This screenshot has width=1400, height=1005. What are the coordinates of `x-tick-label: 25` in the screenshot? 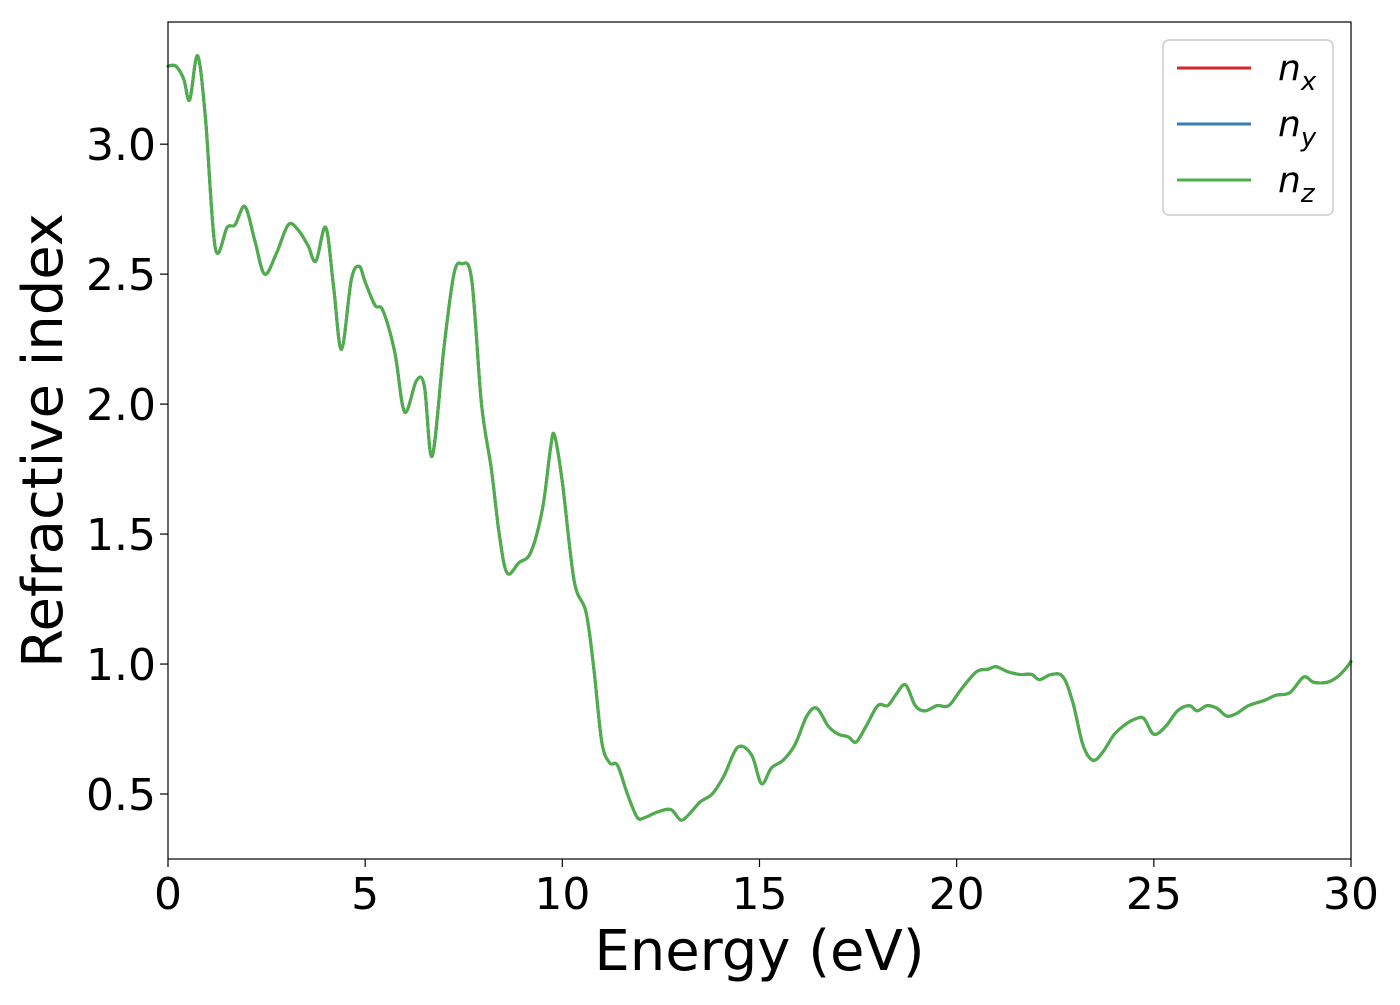 It's located at (1154, 894).